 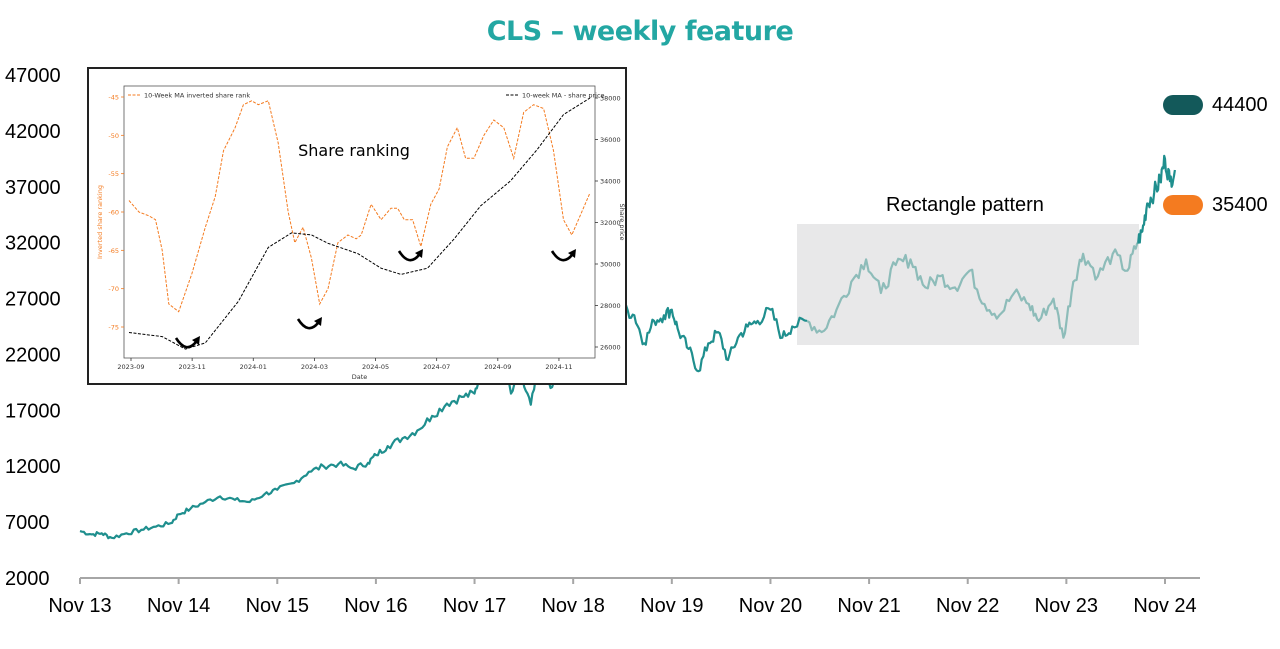 I want to click on inset-rank-series-line, so click(x=359, y=206).